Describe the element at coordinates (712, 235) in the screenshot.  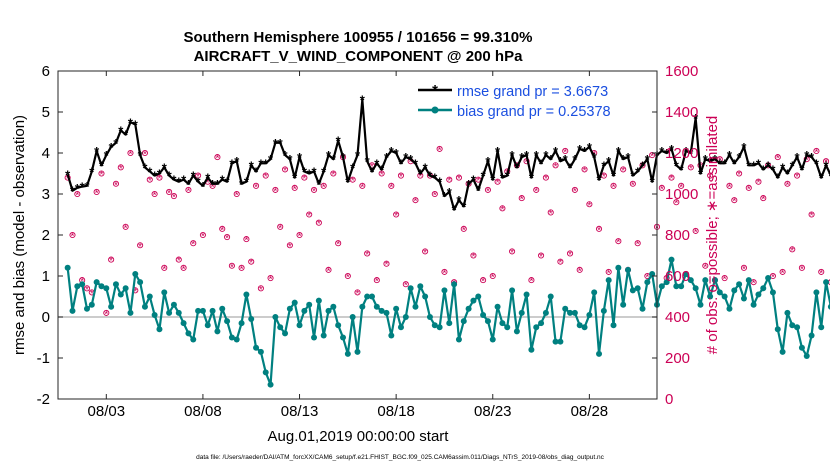
I see `y-axis-label-right: # of obs: o=possible; ∗=assimilated` at that location.